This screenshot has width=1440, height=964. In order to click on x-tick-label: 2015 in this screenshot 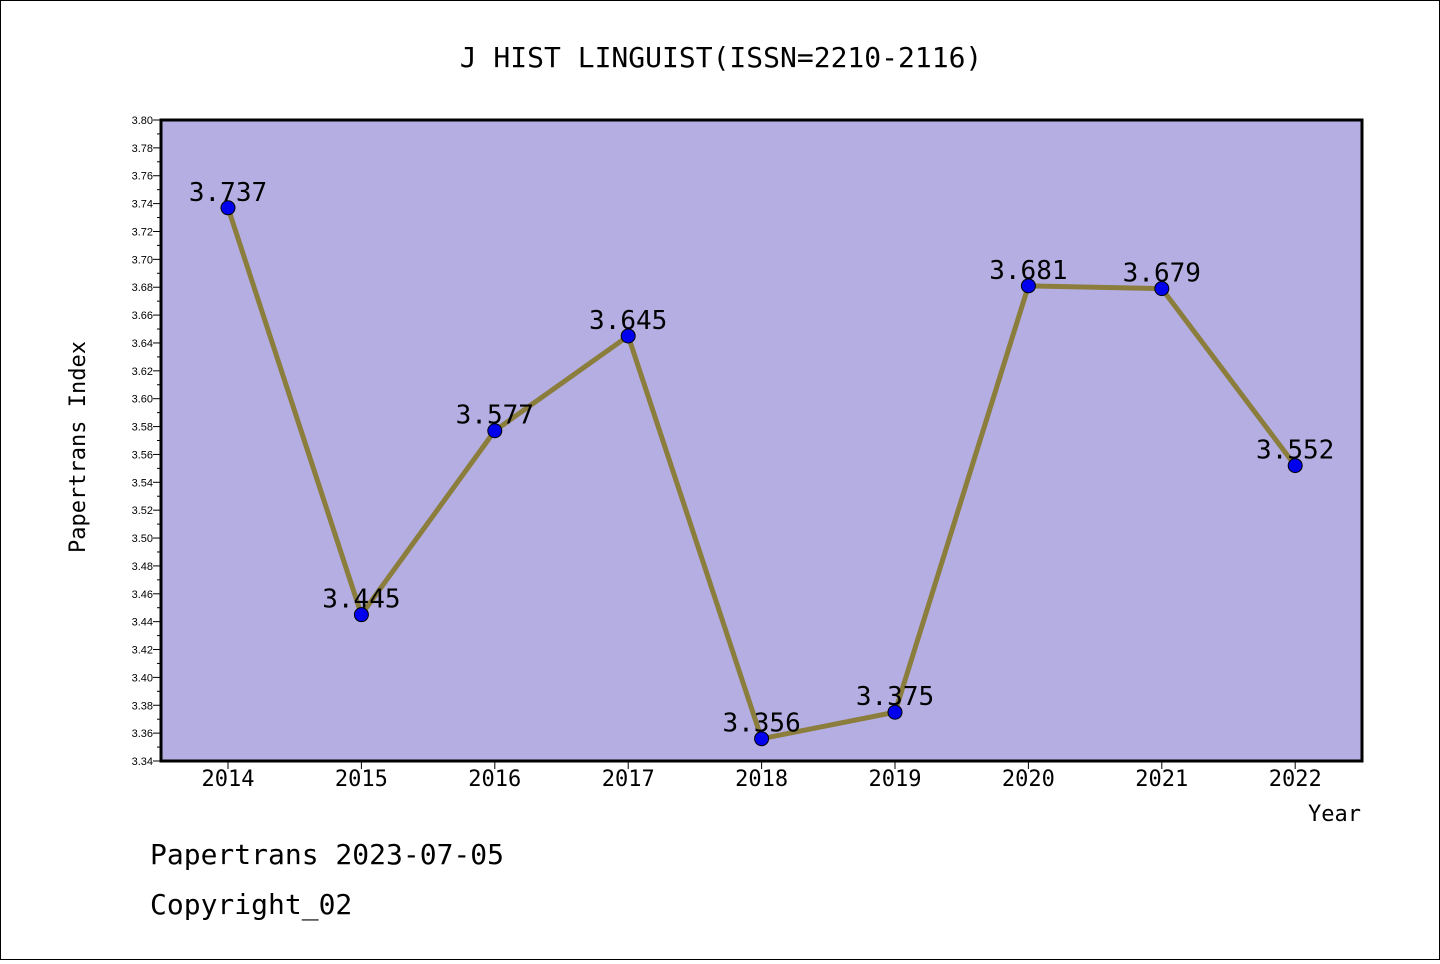, I will do `click(361, 779)`.